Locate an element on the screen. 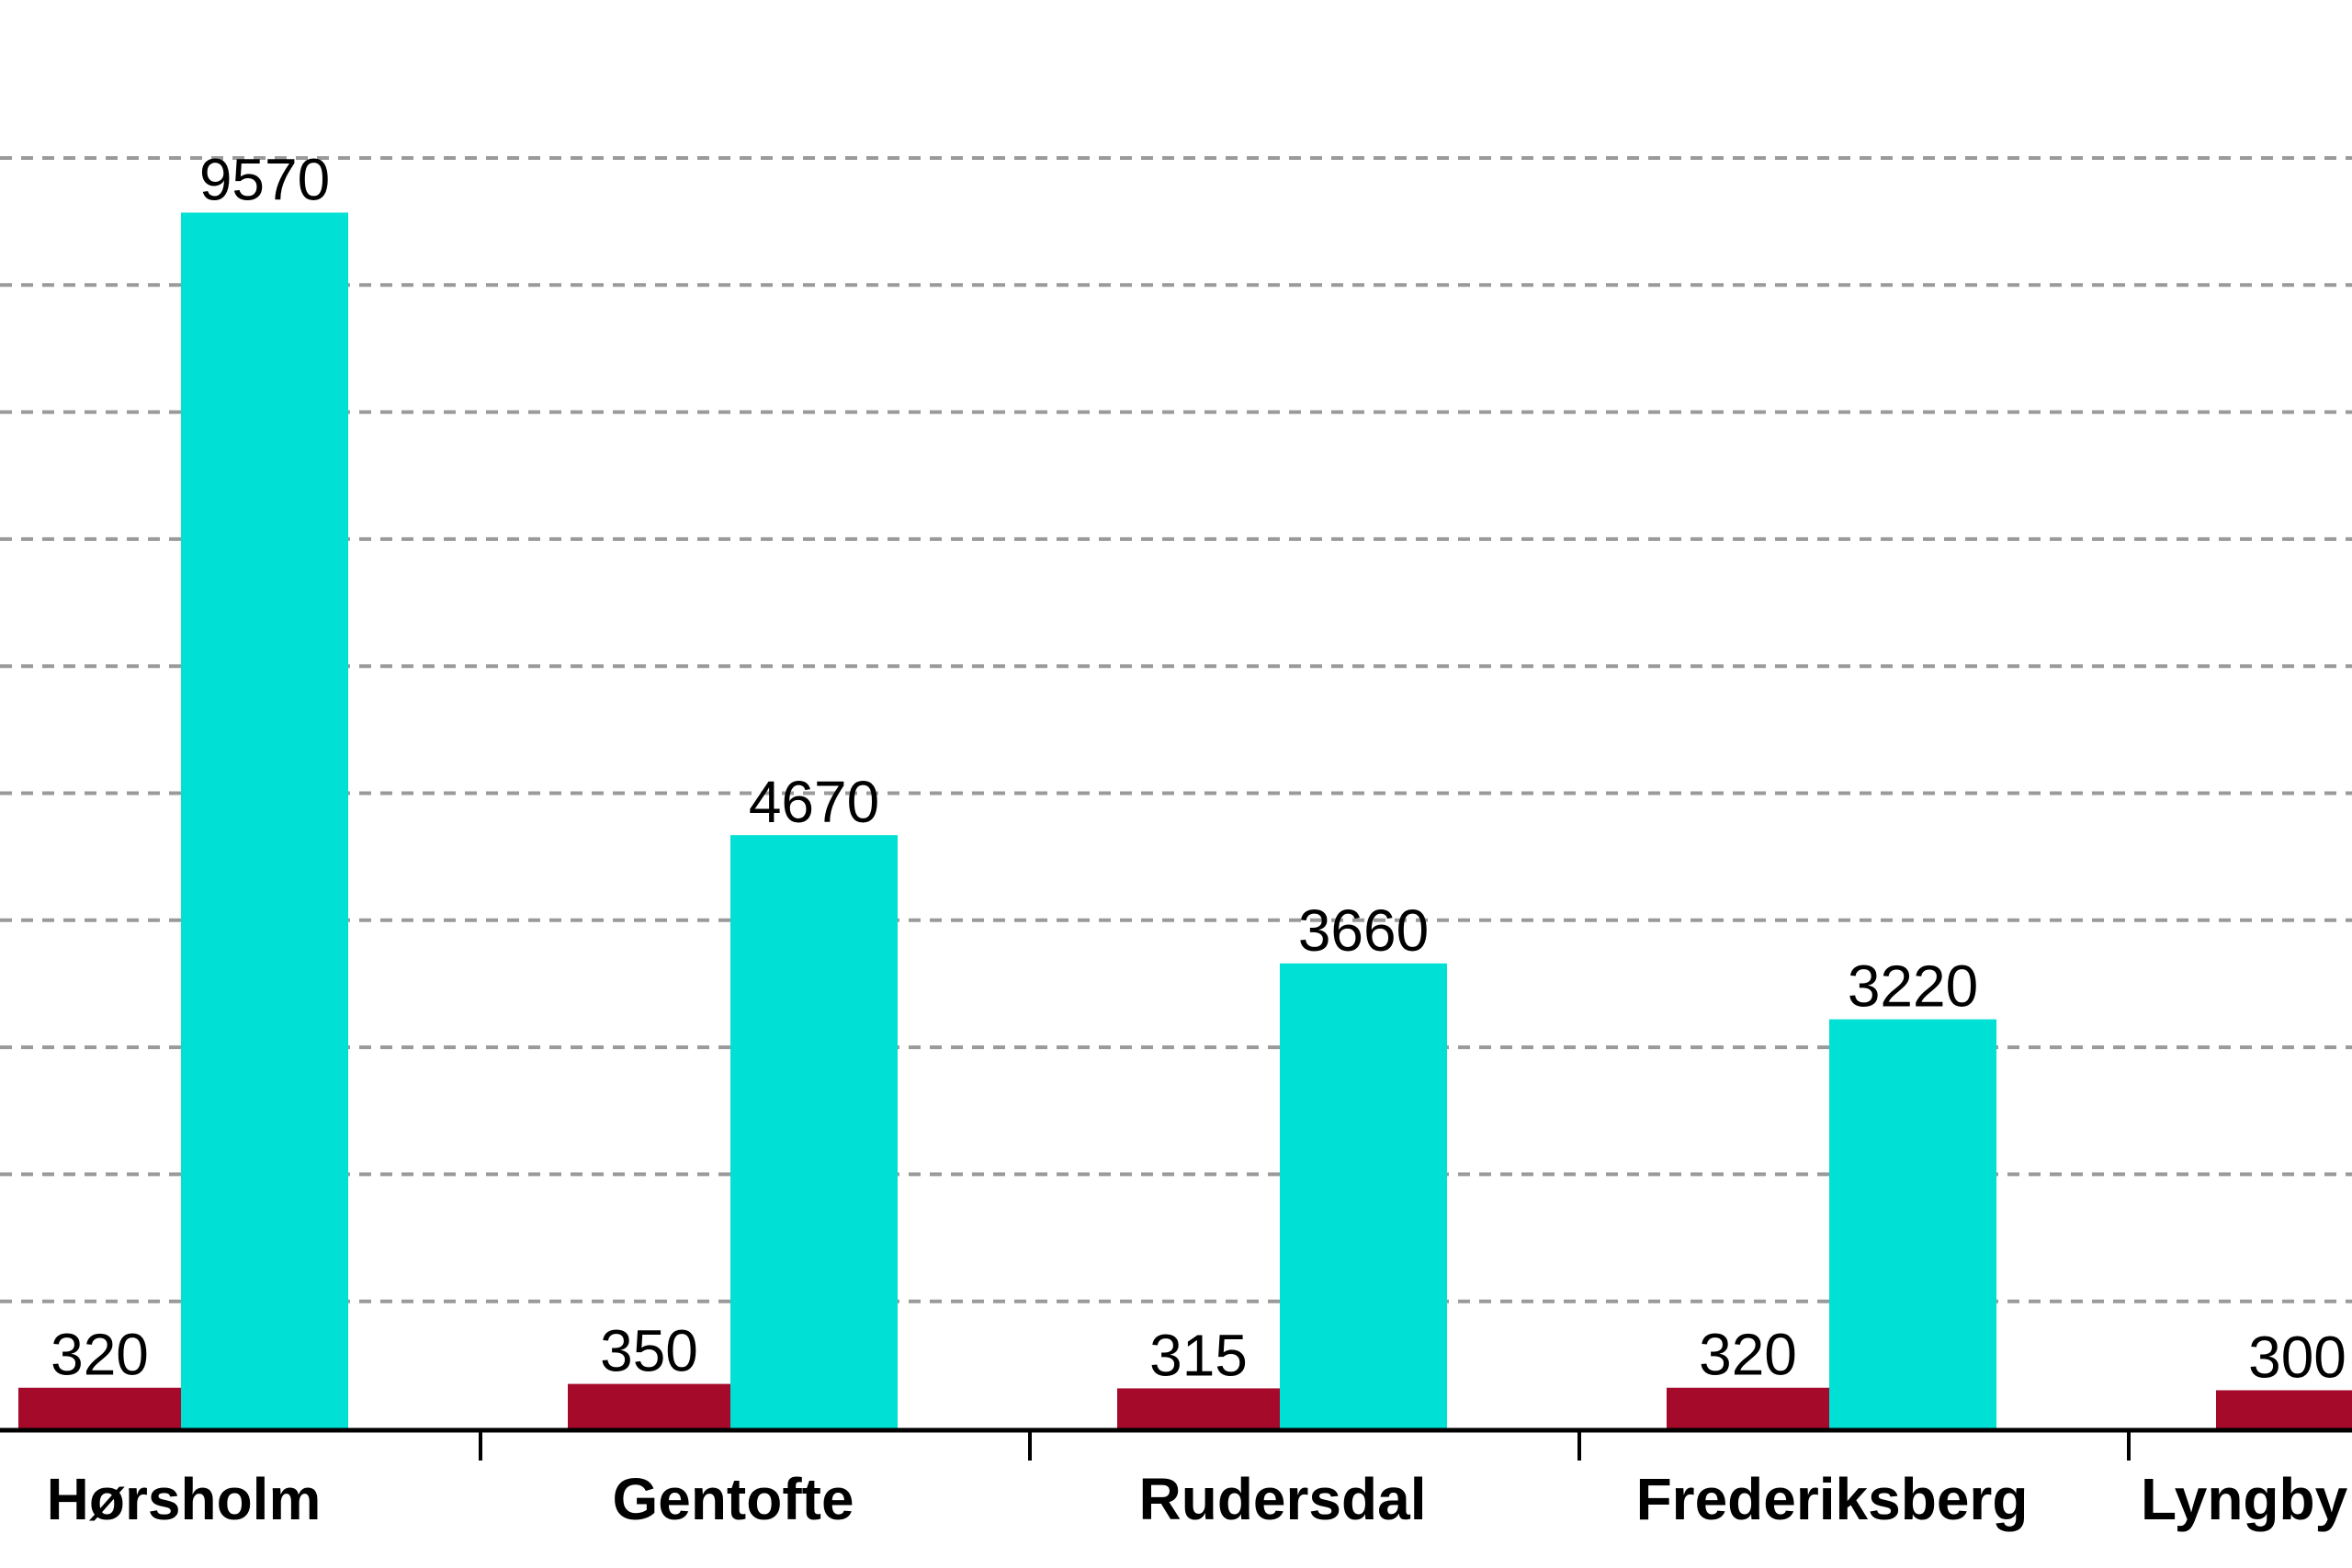 The height and width of the screenshot is (1568, 2352). value-label-s1-0: 9570 is located at coordinates (264, 179).